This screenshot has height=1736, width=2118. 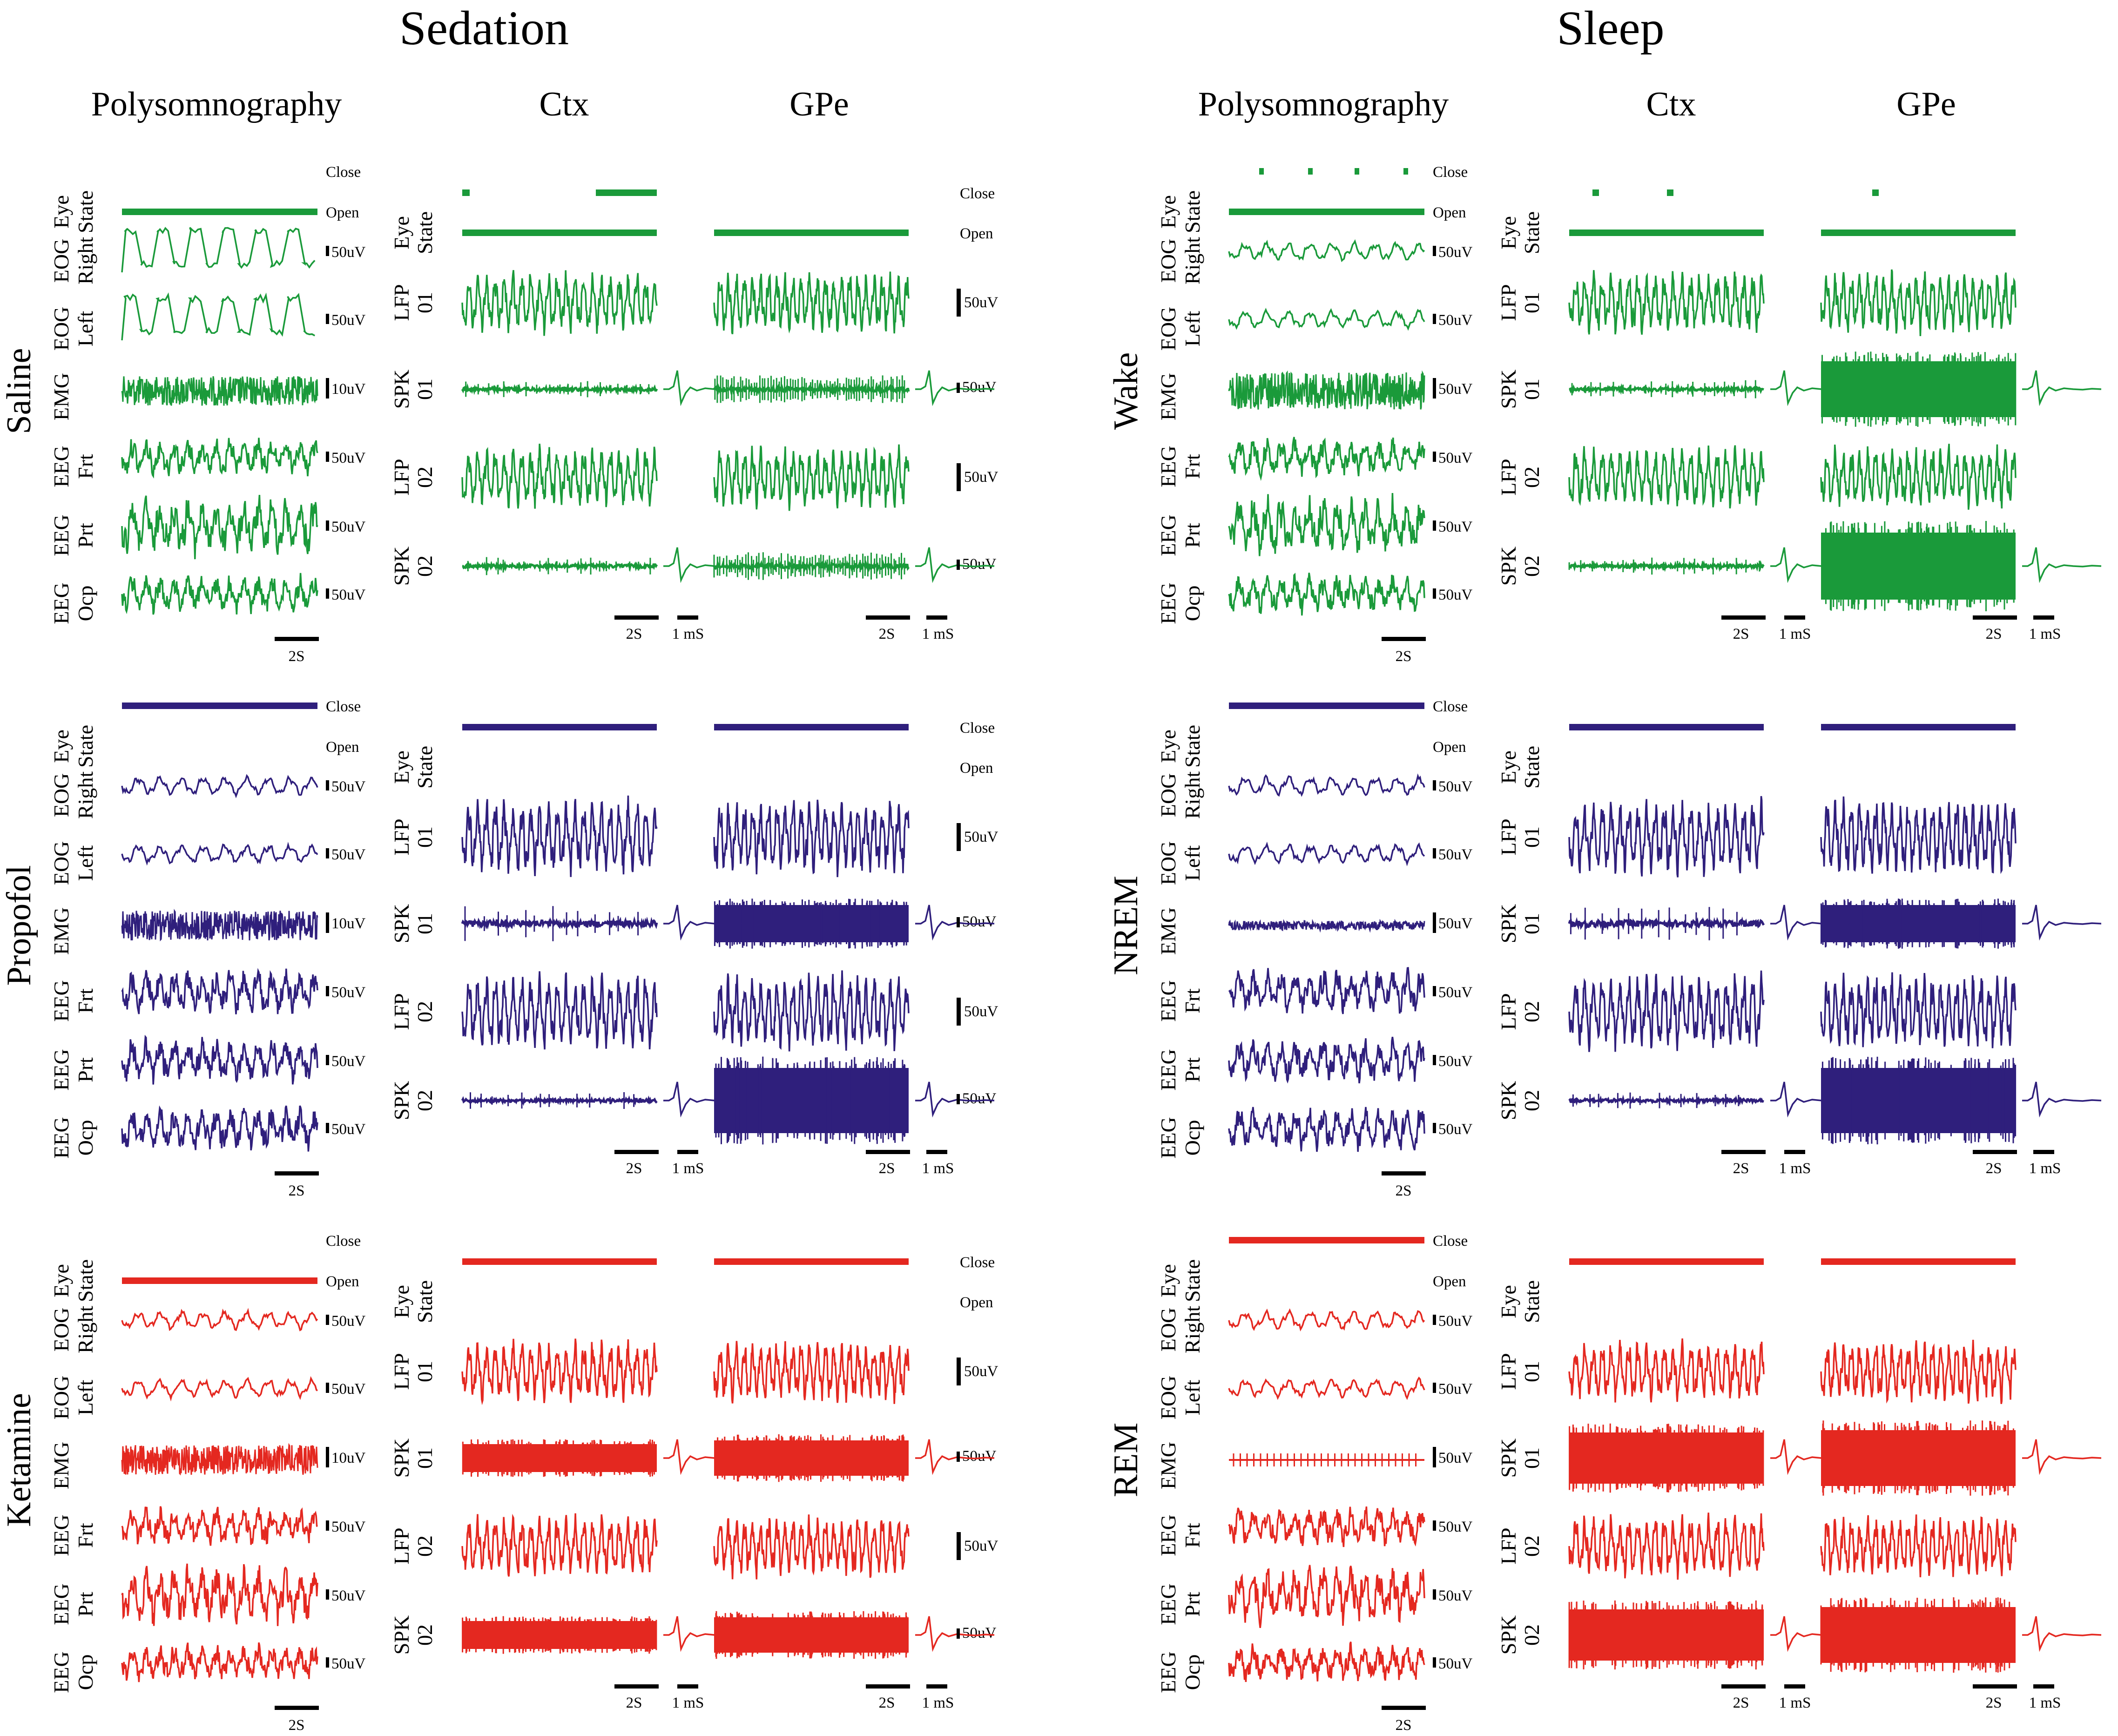 What do you see at coordinates (19, 925) in the screenshot?
I see `row-label: Propofol` at bounding box center [19, 925].